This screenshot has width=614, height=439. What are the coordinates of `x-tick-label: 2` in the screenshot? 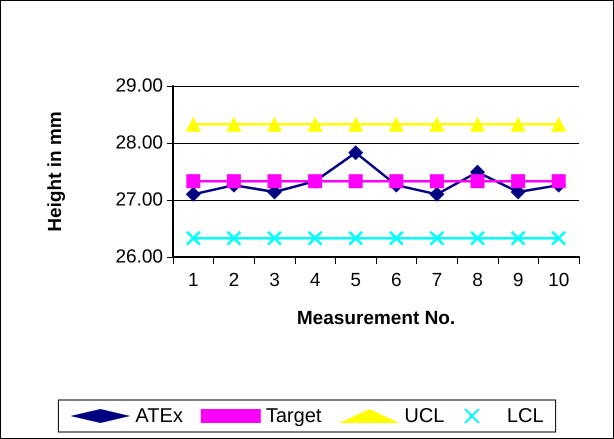 It's located at (234, 280).